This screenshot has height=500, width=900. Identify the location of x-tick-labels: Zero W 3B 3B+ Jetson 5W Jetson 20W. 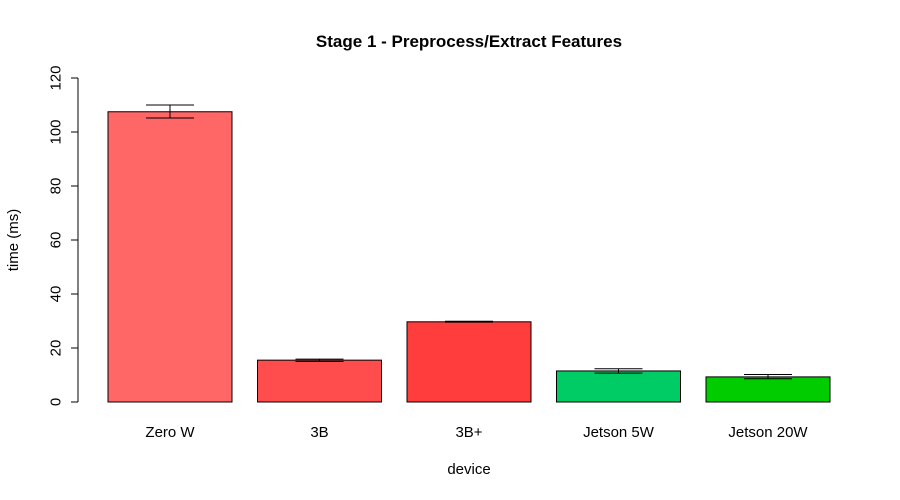
(476, 432).